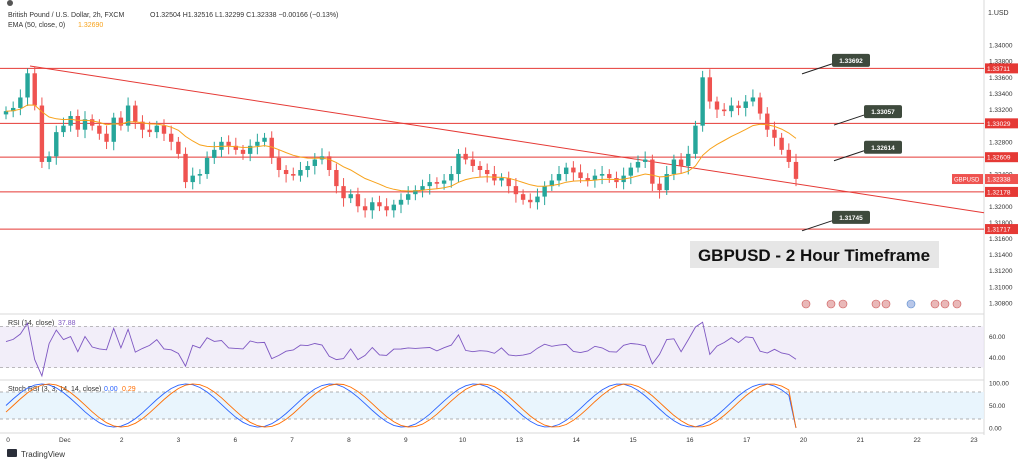 This screenshot has height=468, width=1024. What do you see at coordinates (10, 3) in the screenshot?
I see `menu-dots-icon` at bounding box center [10, 3].